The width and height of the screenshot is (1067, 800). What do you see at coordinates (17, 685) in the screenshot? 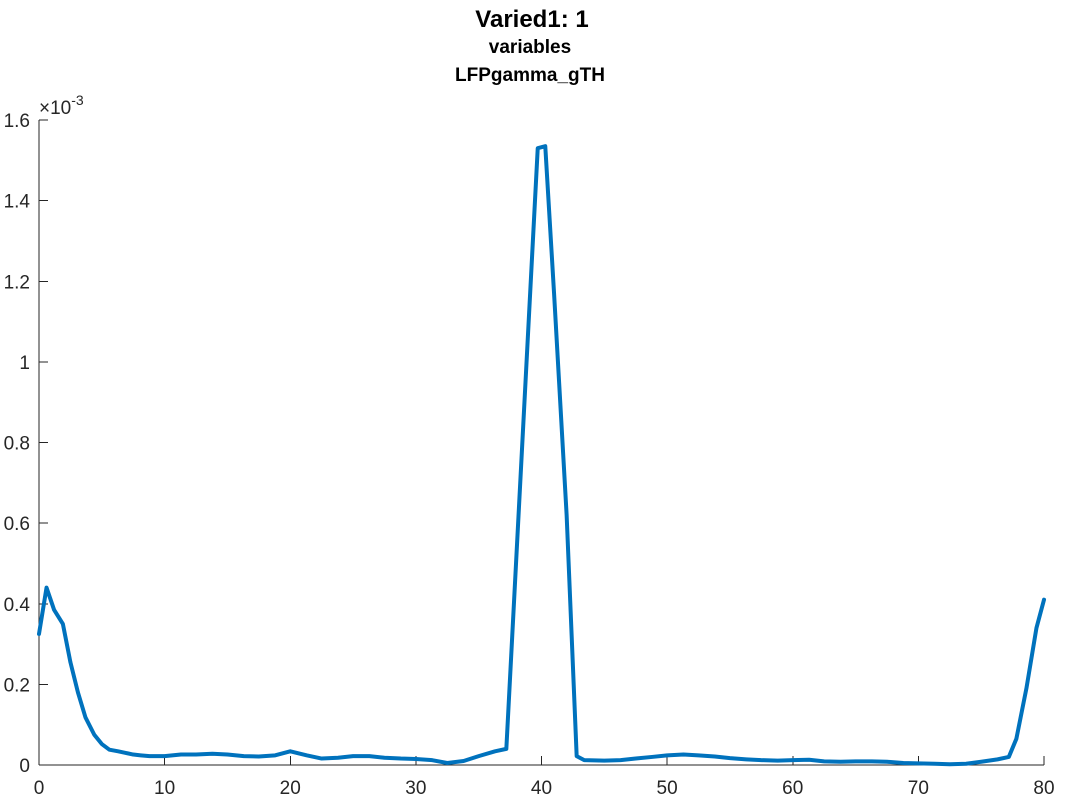
I see `y-tick-label: 0.2` at bounding box center [17, 685].